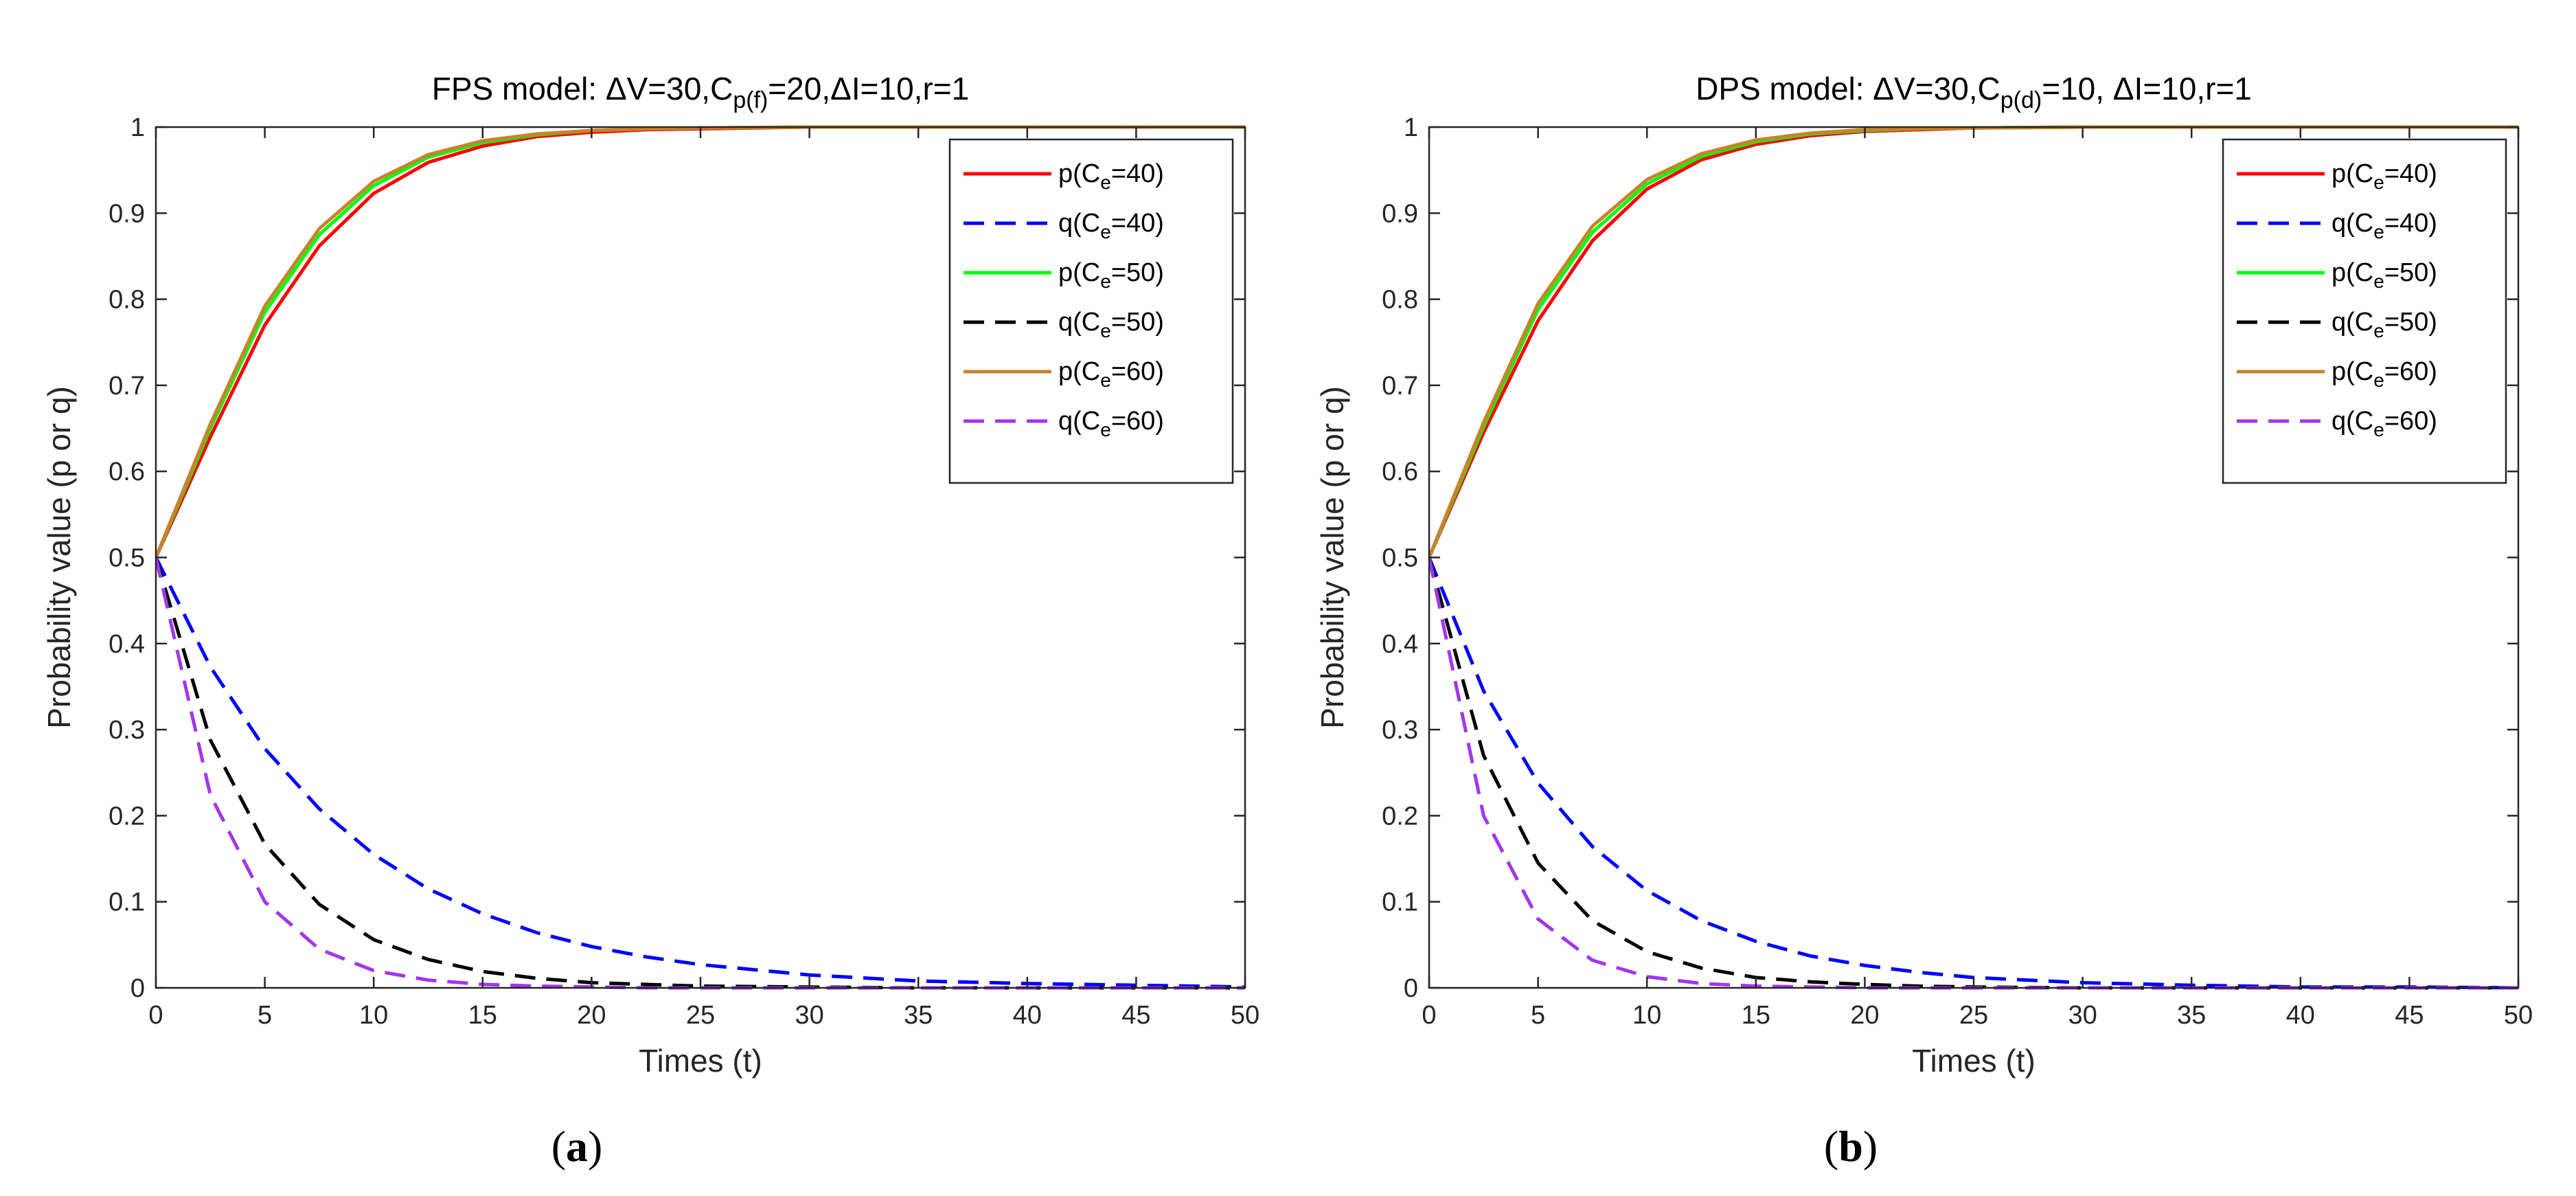 This screenshot has height=1196, width=2576. What do you see at coordinates (1851, 1146) in the screenshot?
I see `panel-caption: (b)` at bounding box center [1851, 1146].